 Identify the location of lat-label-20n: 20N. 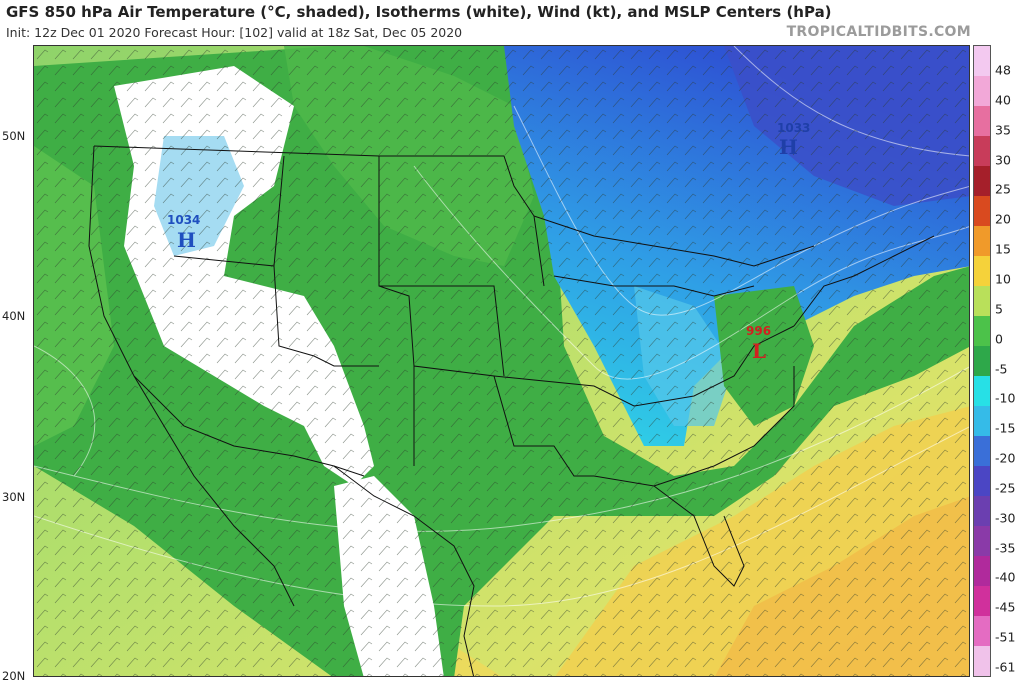
(14, 676).